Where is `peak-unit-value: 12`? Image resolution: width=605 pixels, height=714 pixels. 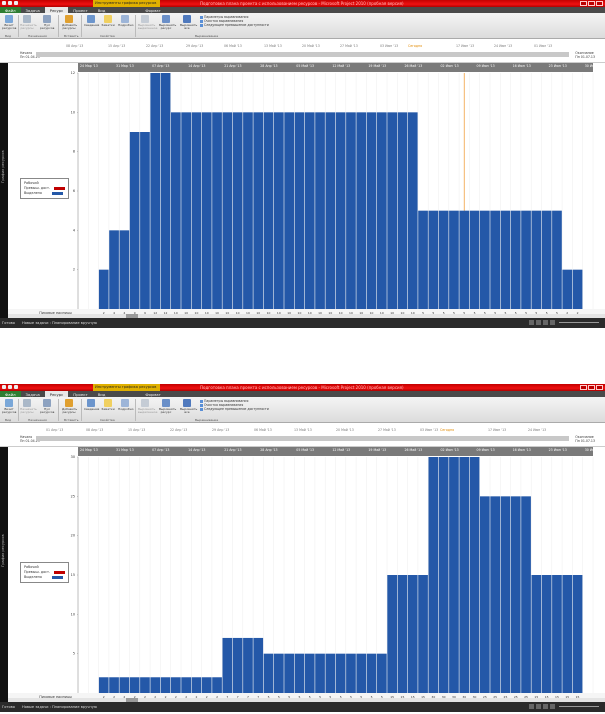 peak-unit-value: 12 is located at coordinates (166, 313).